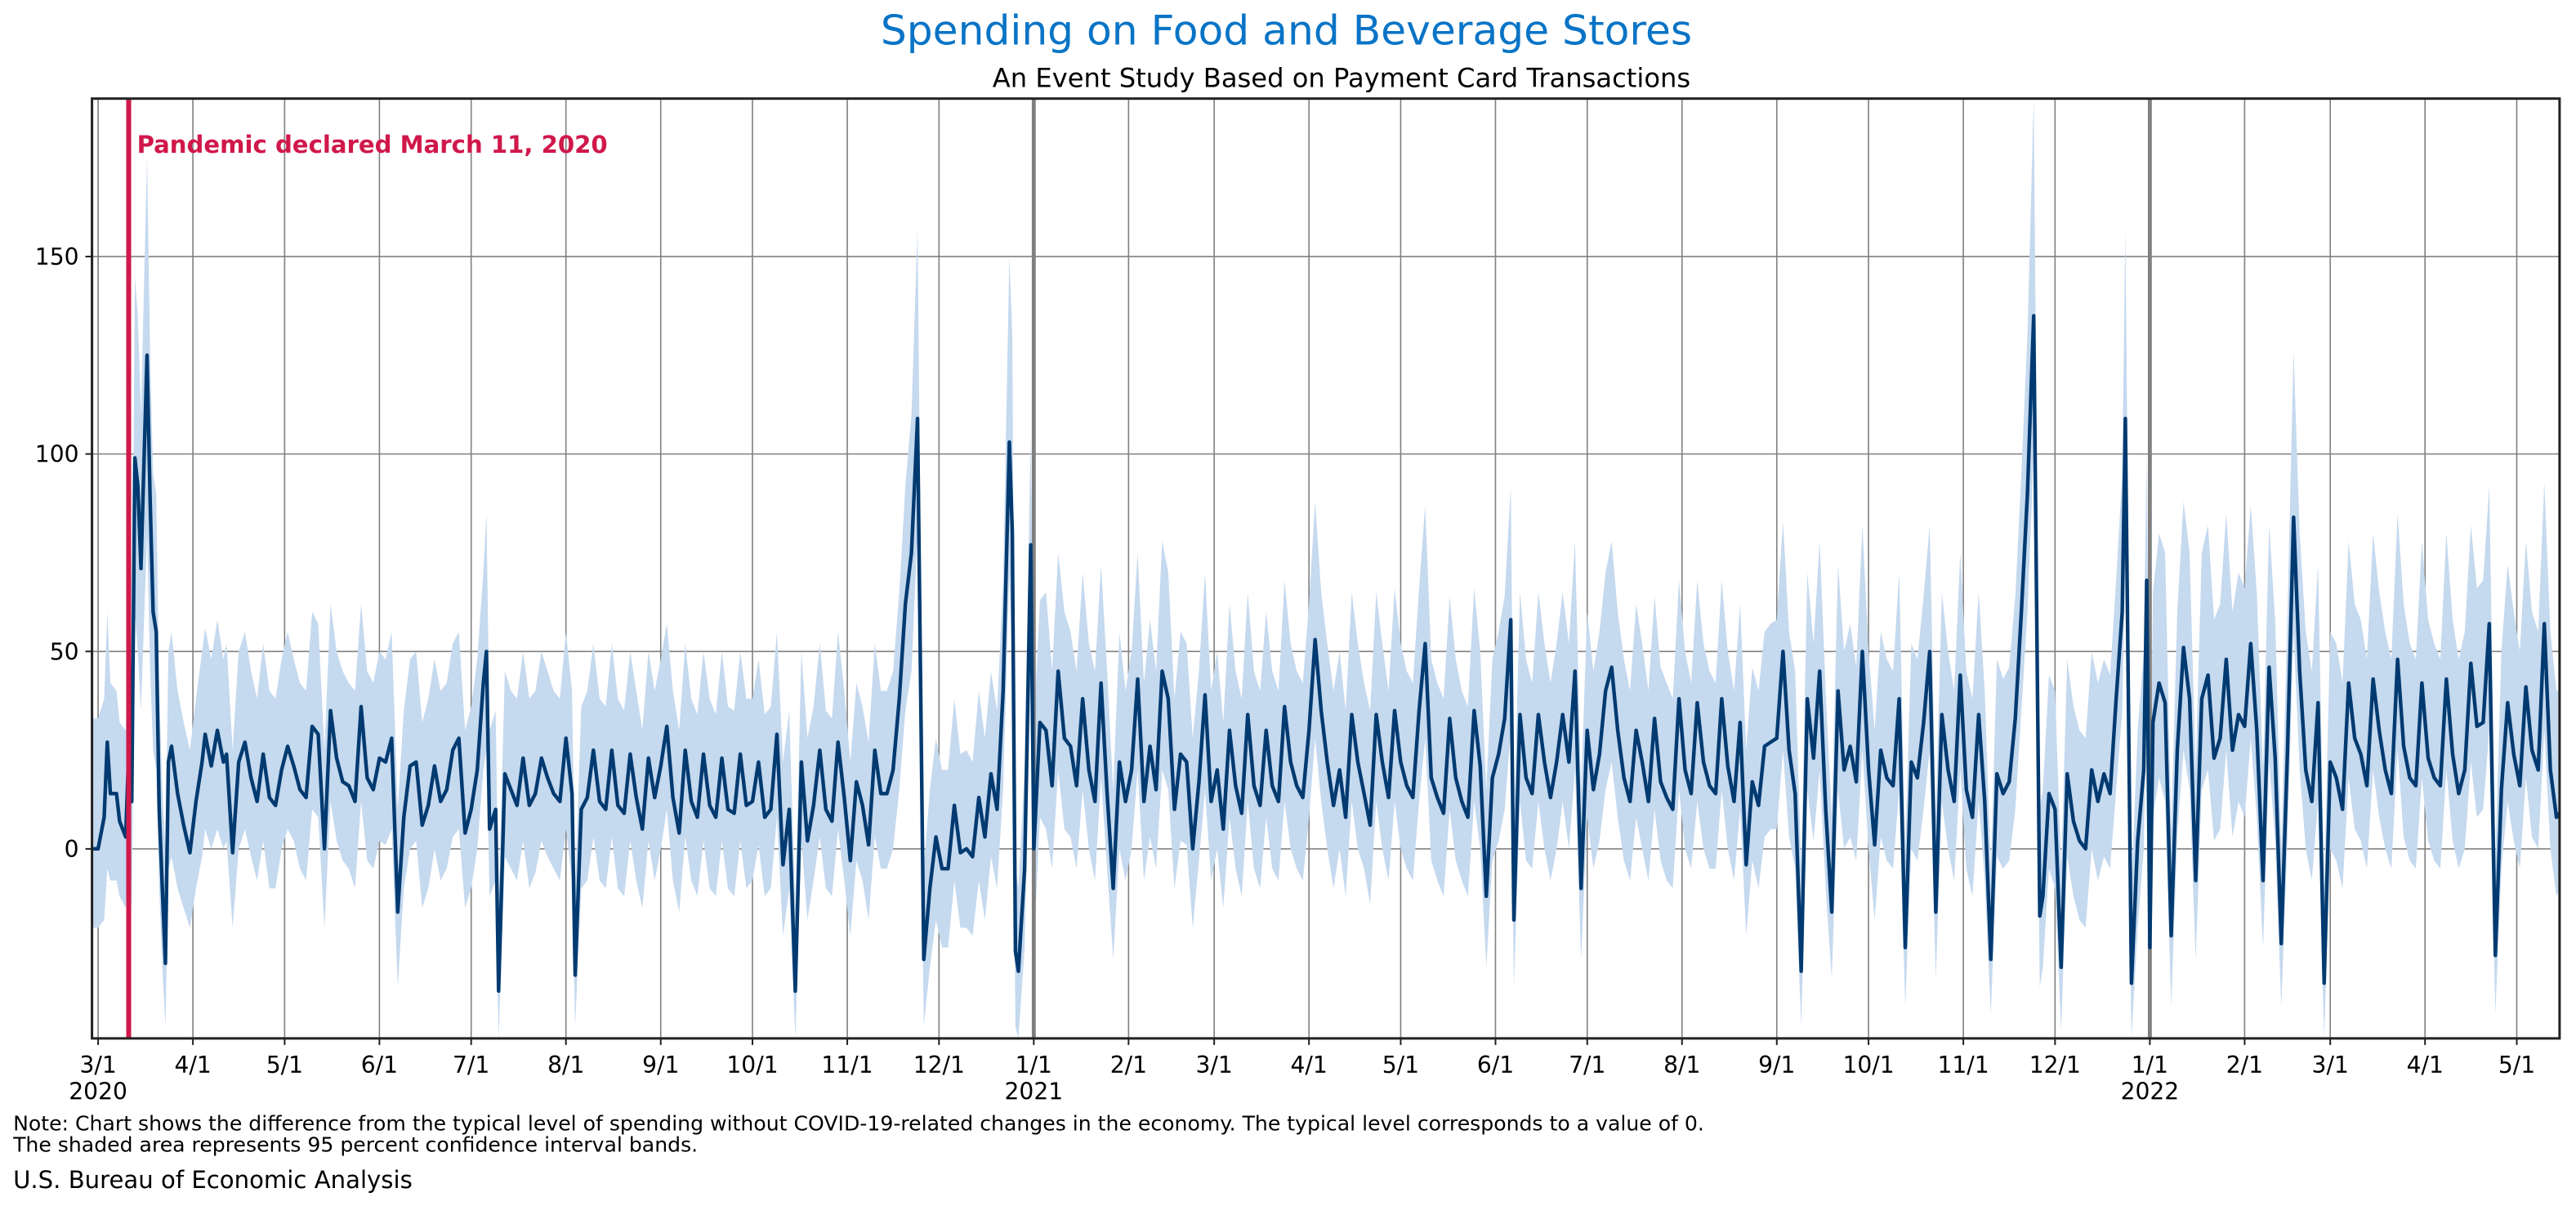 This screenshot has width=2576, height=1206. I want to click on event-marker: Pandemic declared March 11, 2020, so click(367, 568).